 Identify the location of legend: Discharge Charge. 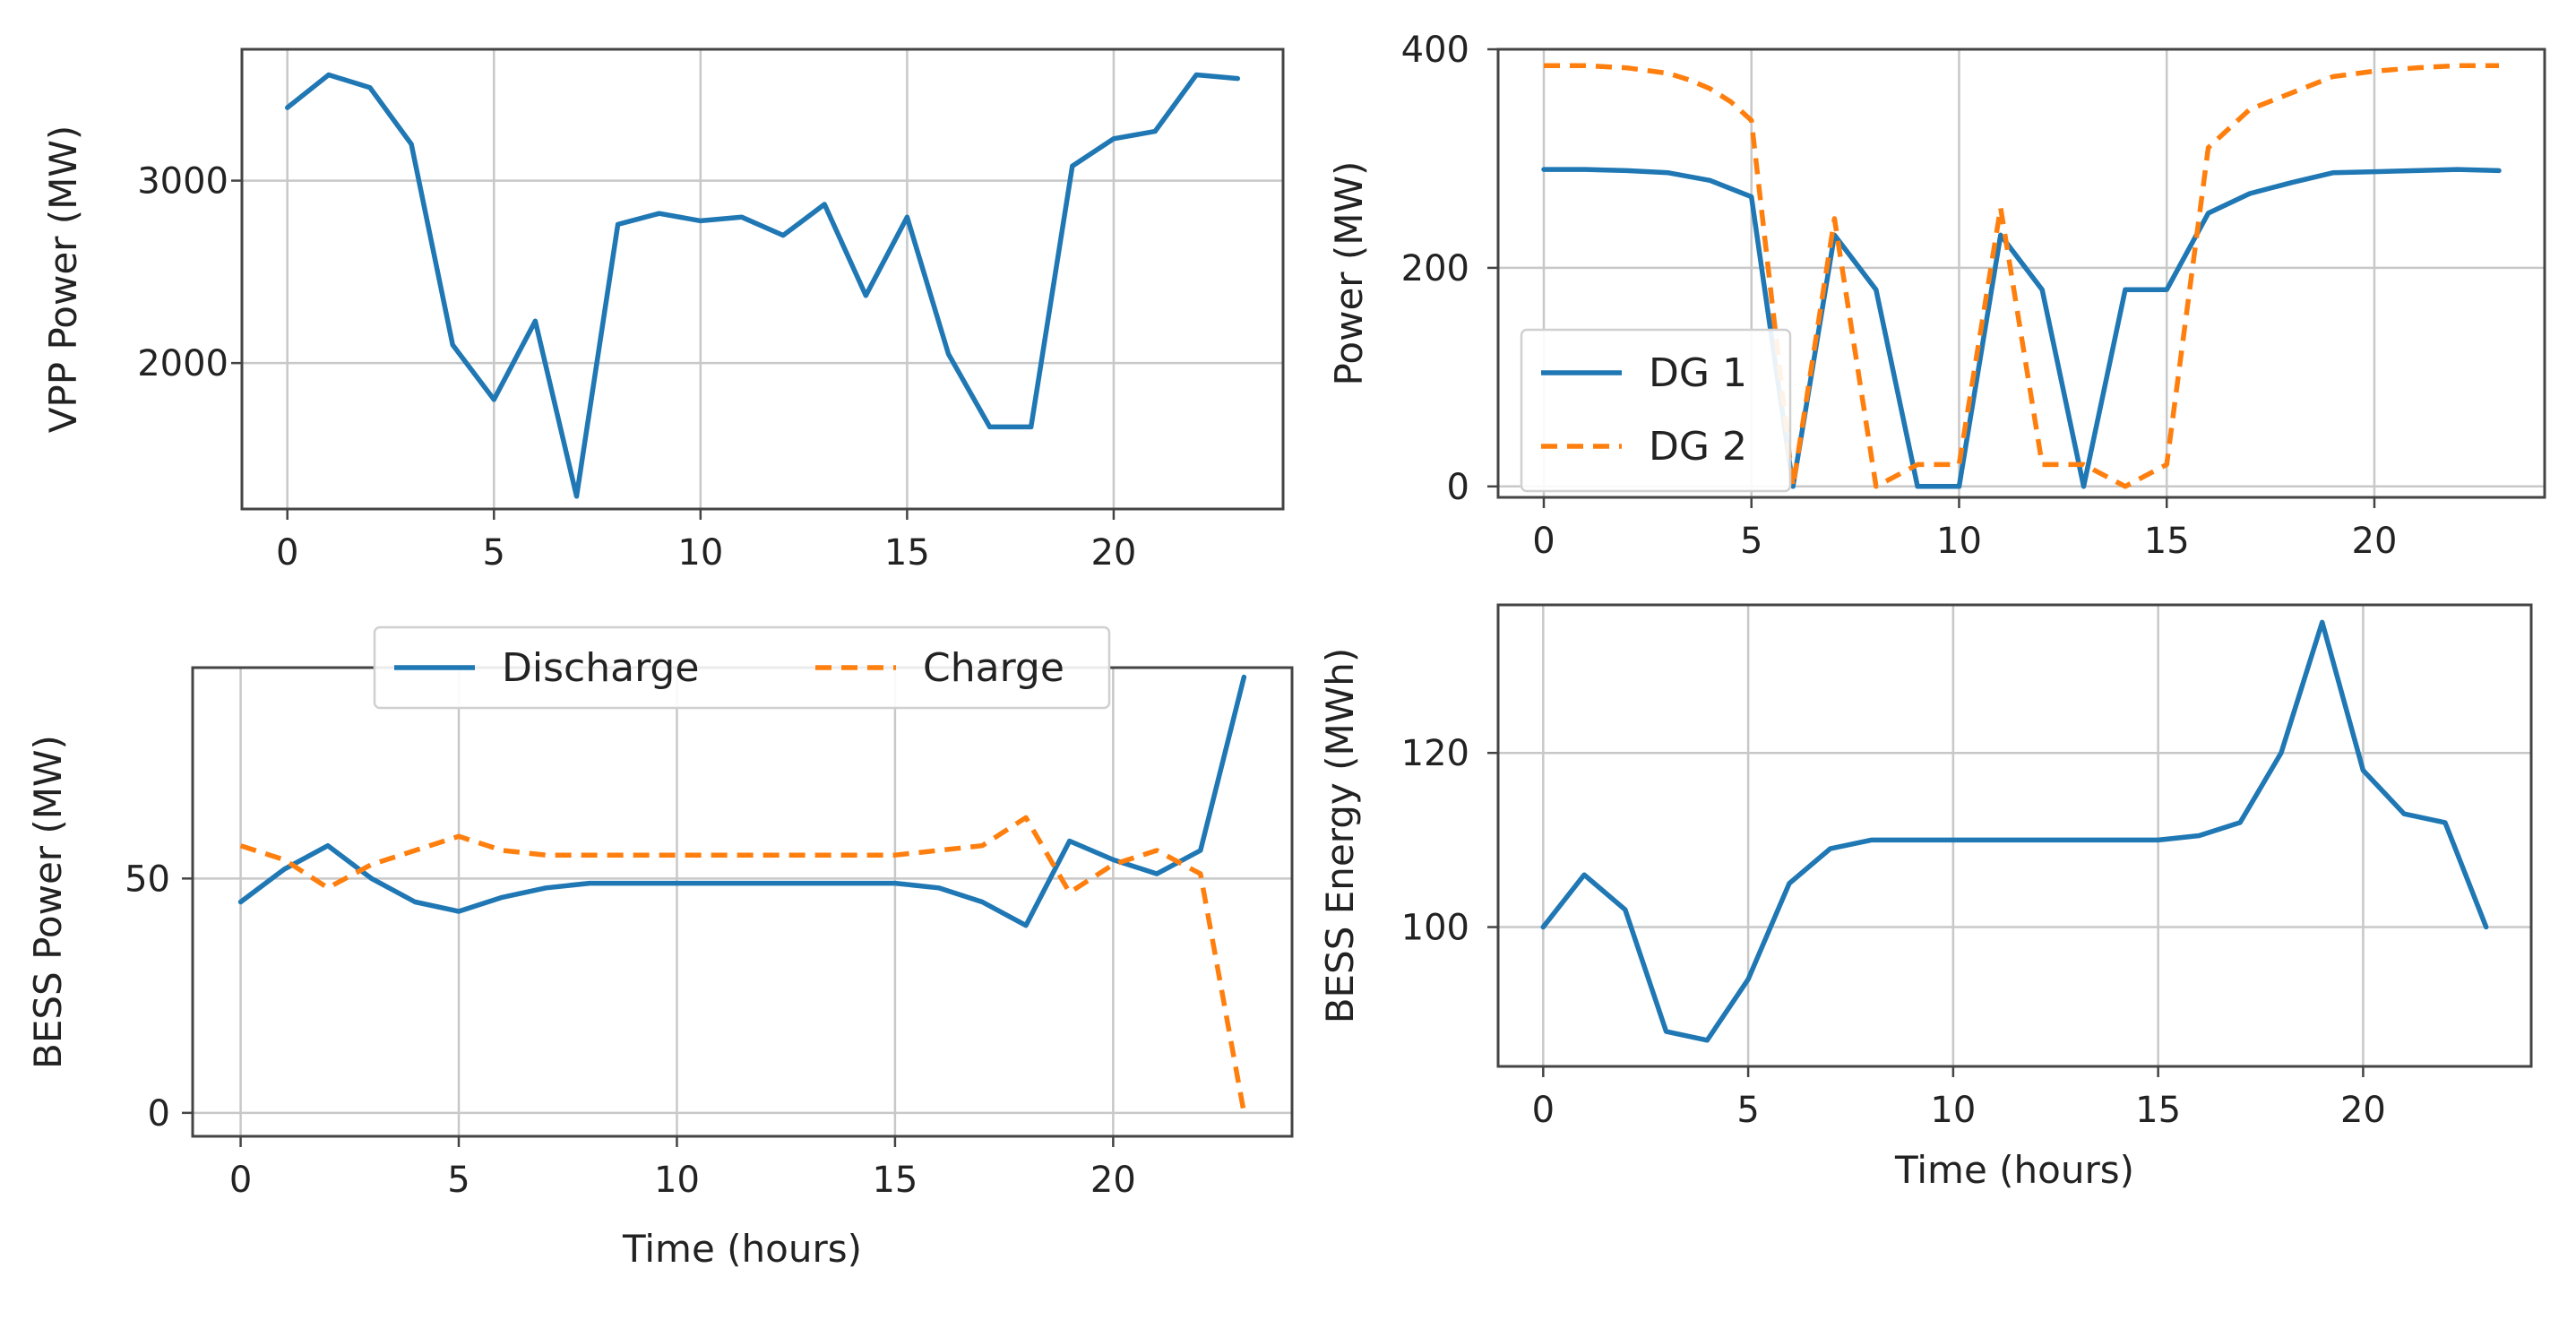
(742, 668).